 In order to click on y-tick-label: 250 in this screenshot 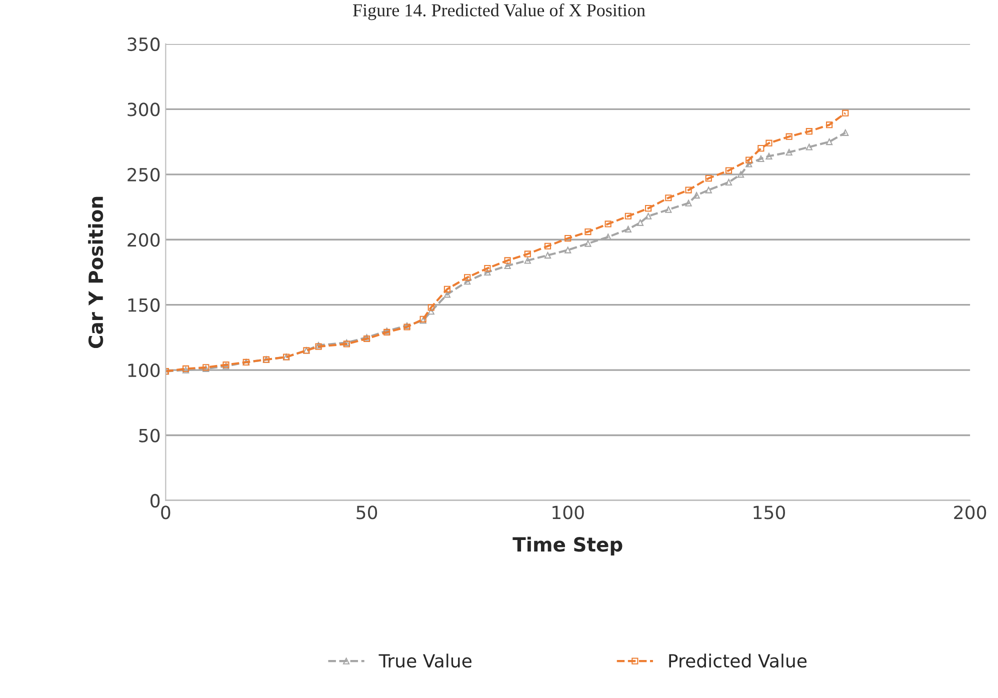, I will do `click(144, 175)`.